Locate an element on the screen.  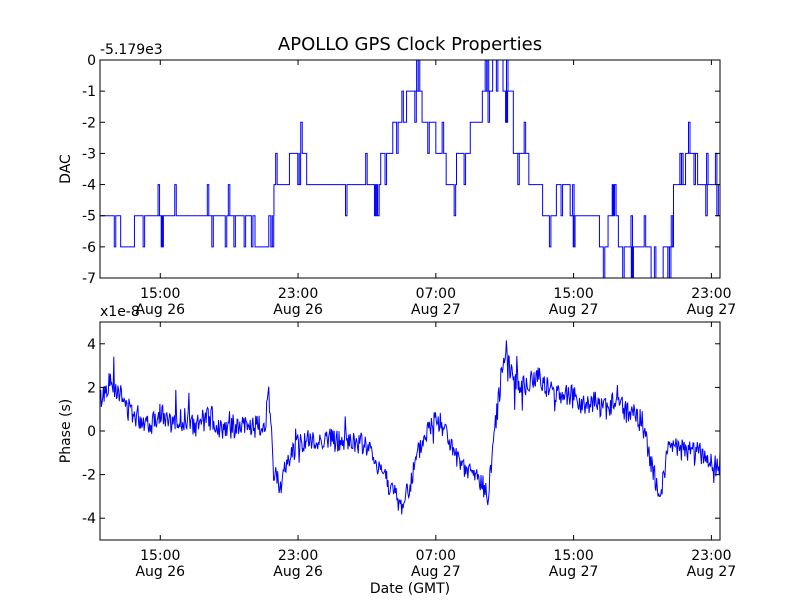
phase-xlabel: Date (GMT) is located at coordinates (410, 589).